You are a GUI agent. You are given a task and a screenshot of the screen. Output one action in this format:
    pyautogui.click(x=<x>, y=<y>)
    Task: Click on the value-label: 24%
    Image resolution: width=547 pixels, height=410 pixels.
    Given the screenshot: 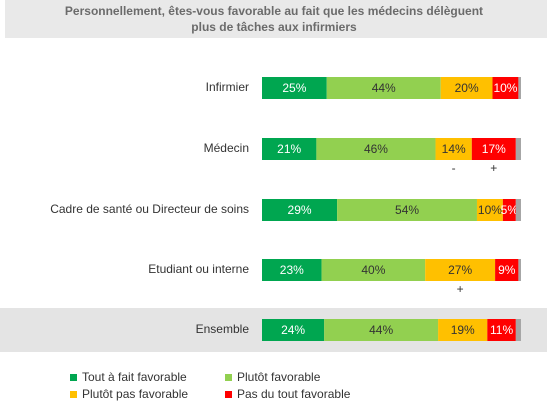 What is the action you would take?
    pyautogui.click(x=293, y=330)
    